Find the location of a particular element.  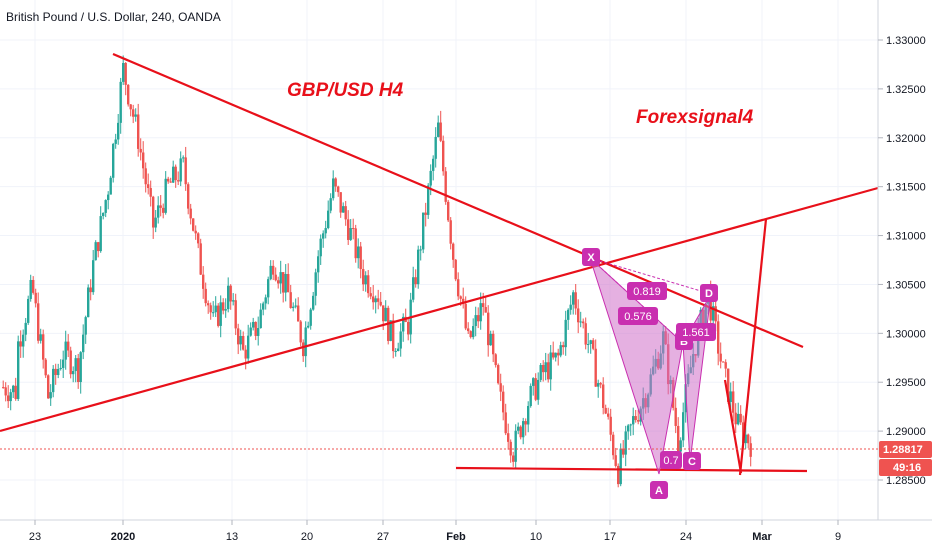

y-tick-label: 1.32500 is located at coordinates (906, 90).